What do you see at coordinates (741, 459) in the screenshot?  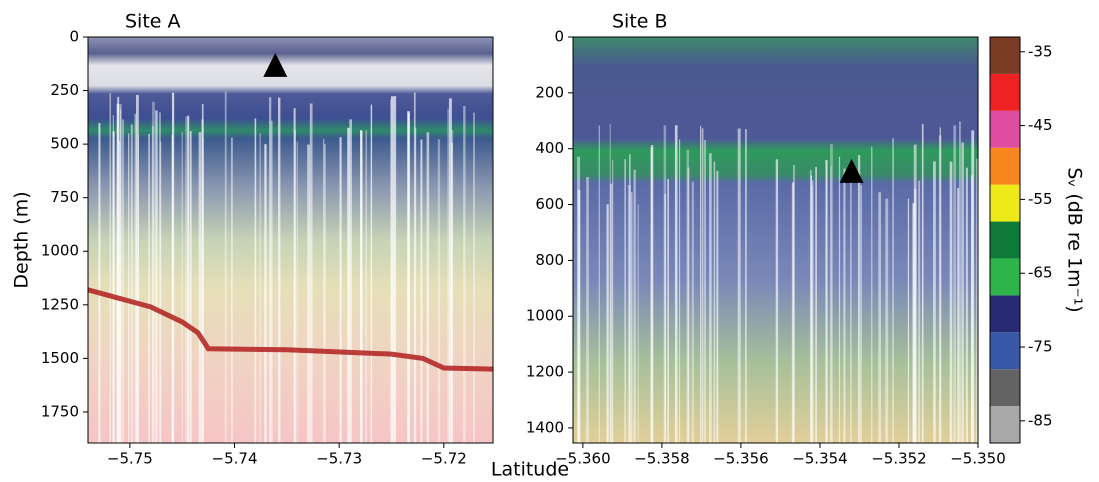 I see `x-tick-label: −5.356` at bounding box center [741, 459].